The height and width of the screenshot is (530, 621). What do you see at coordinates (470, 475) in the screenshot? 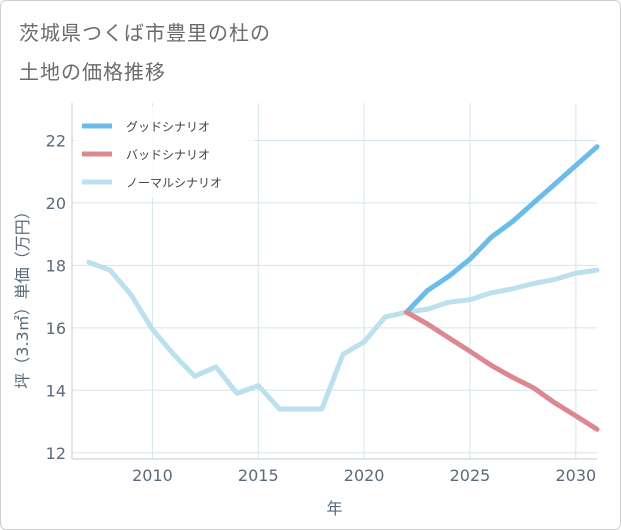
I see `x-tick-label: 2025` at bounding box center [470, 475].